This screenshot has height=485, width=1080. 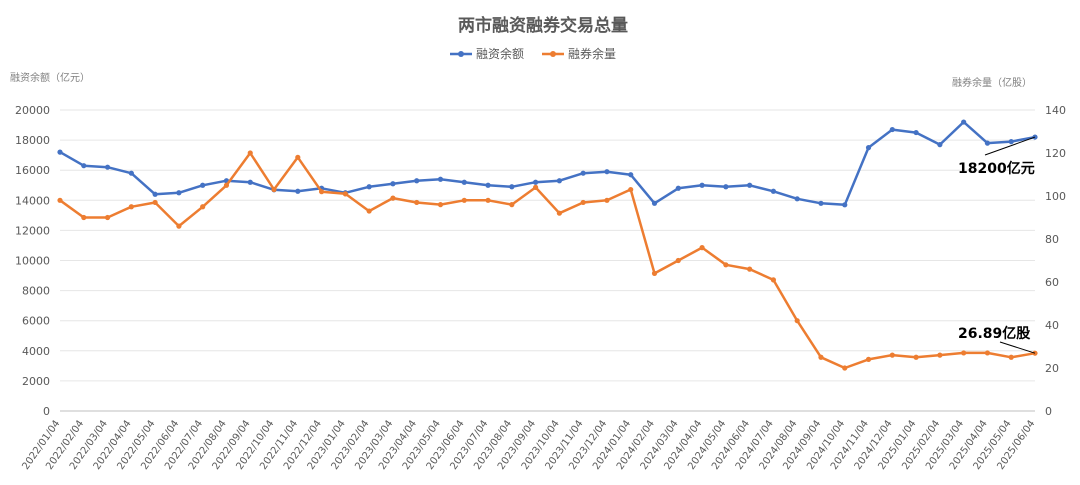 I want to click on legend: 融资余额 融券余量, so click(x=533, y=53).